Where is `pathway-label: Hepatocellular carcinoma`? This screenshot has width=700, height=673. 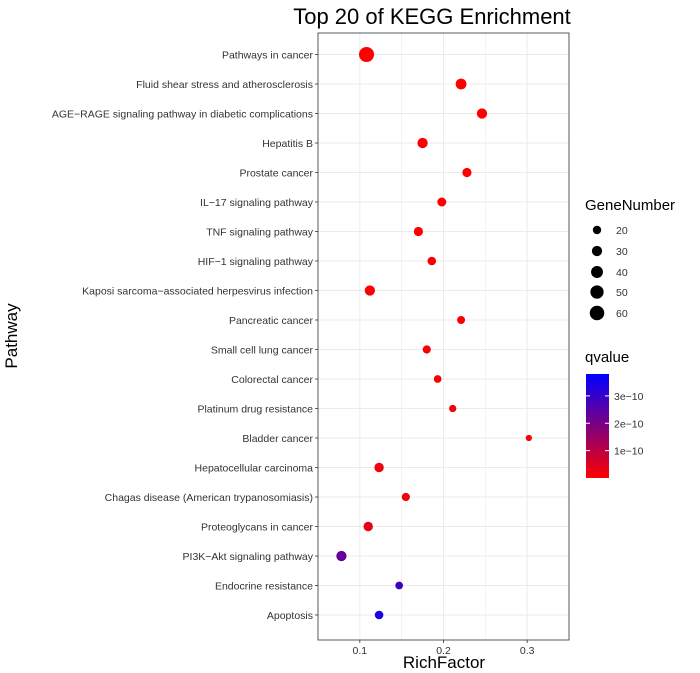
pathway-label: Hepatocellular carcinoma is located at coordinates (254, 469).